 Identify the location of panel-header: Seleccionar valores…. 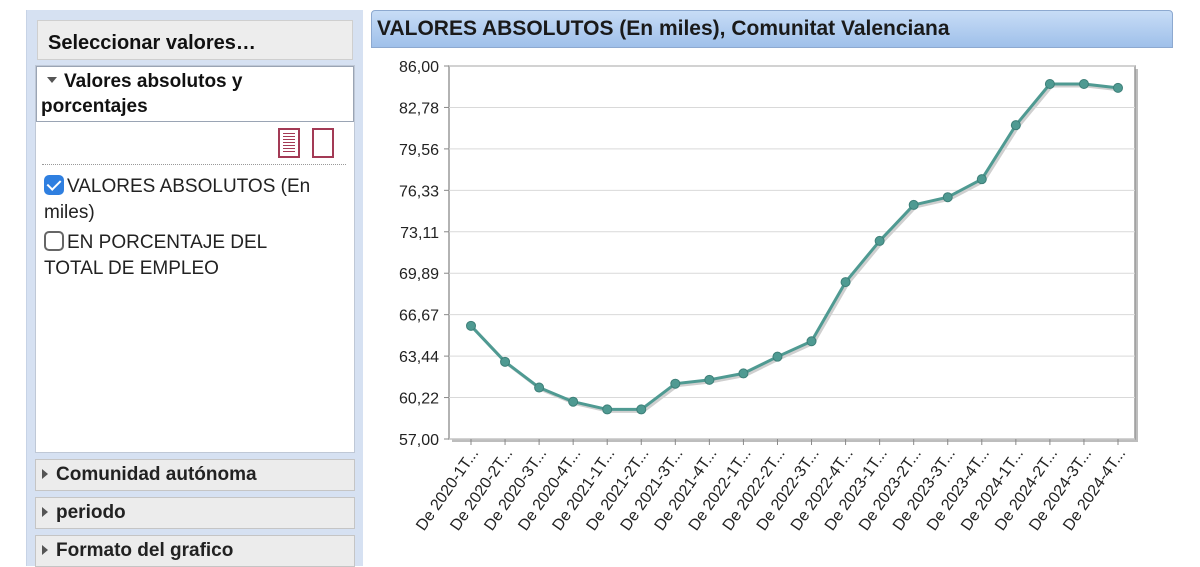
(195, 40).